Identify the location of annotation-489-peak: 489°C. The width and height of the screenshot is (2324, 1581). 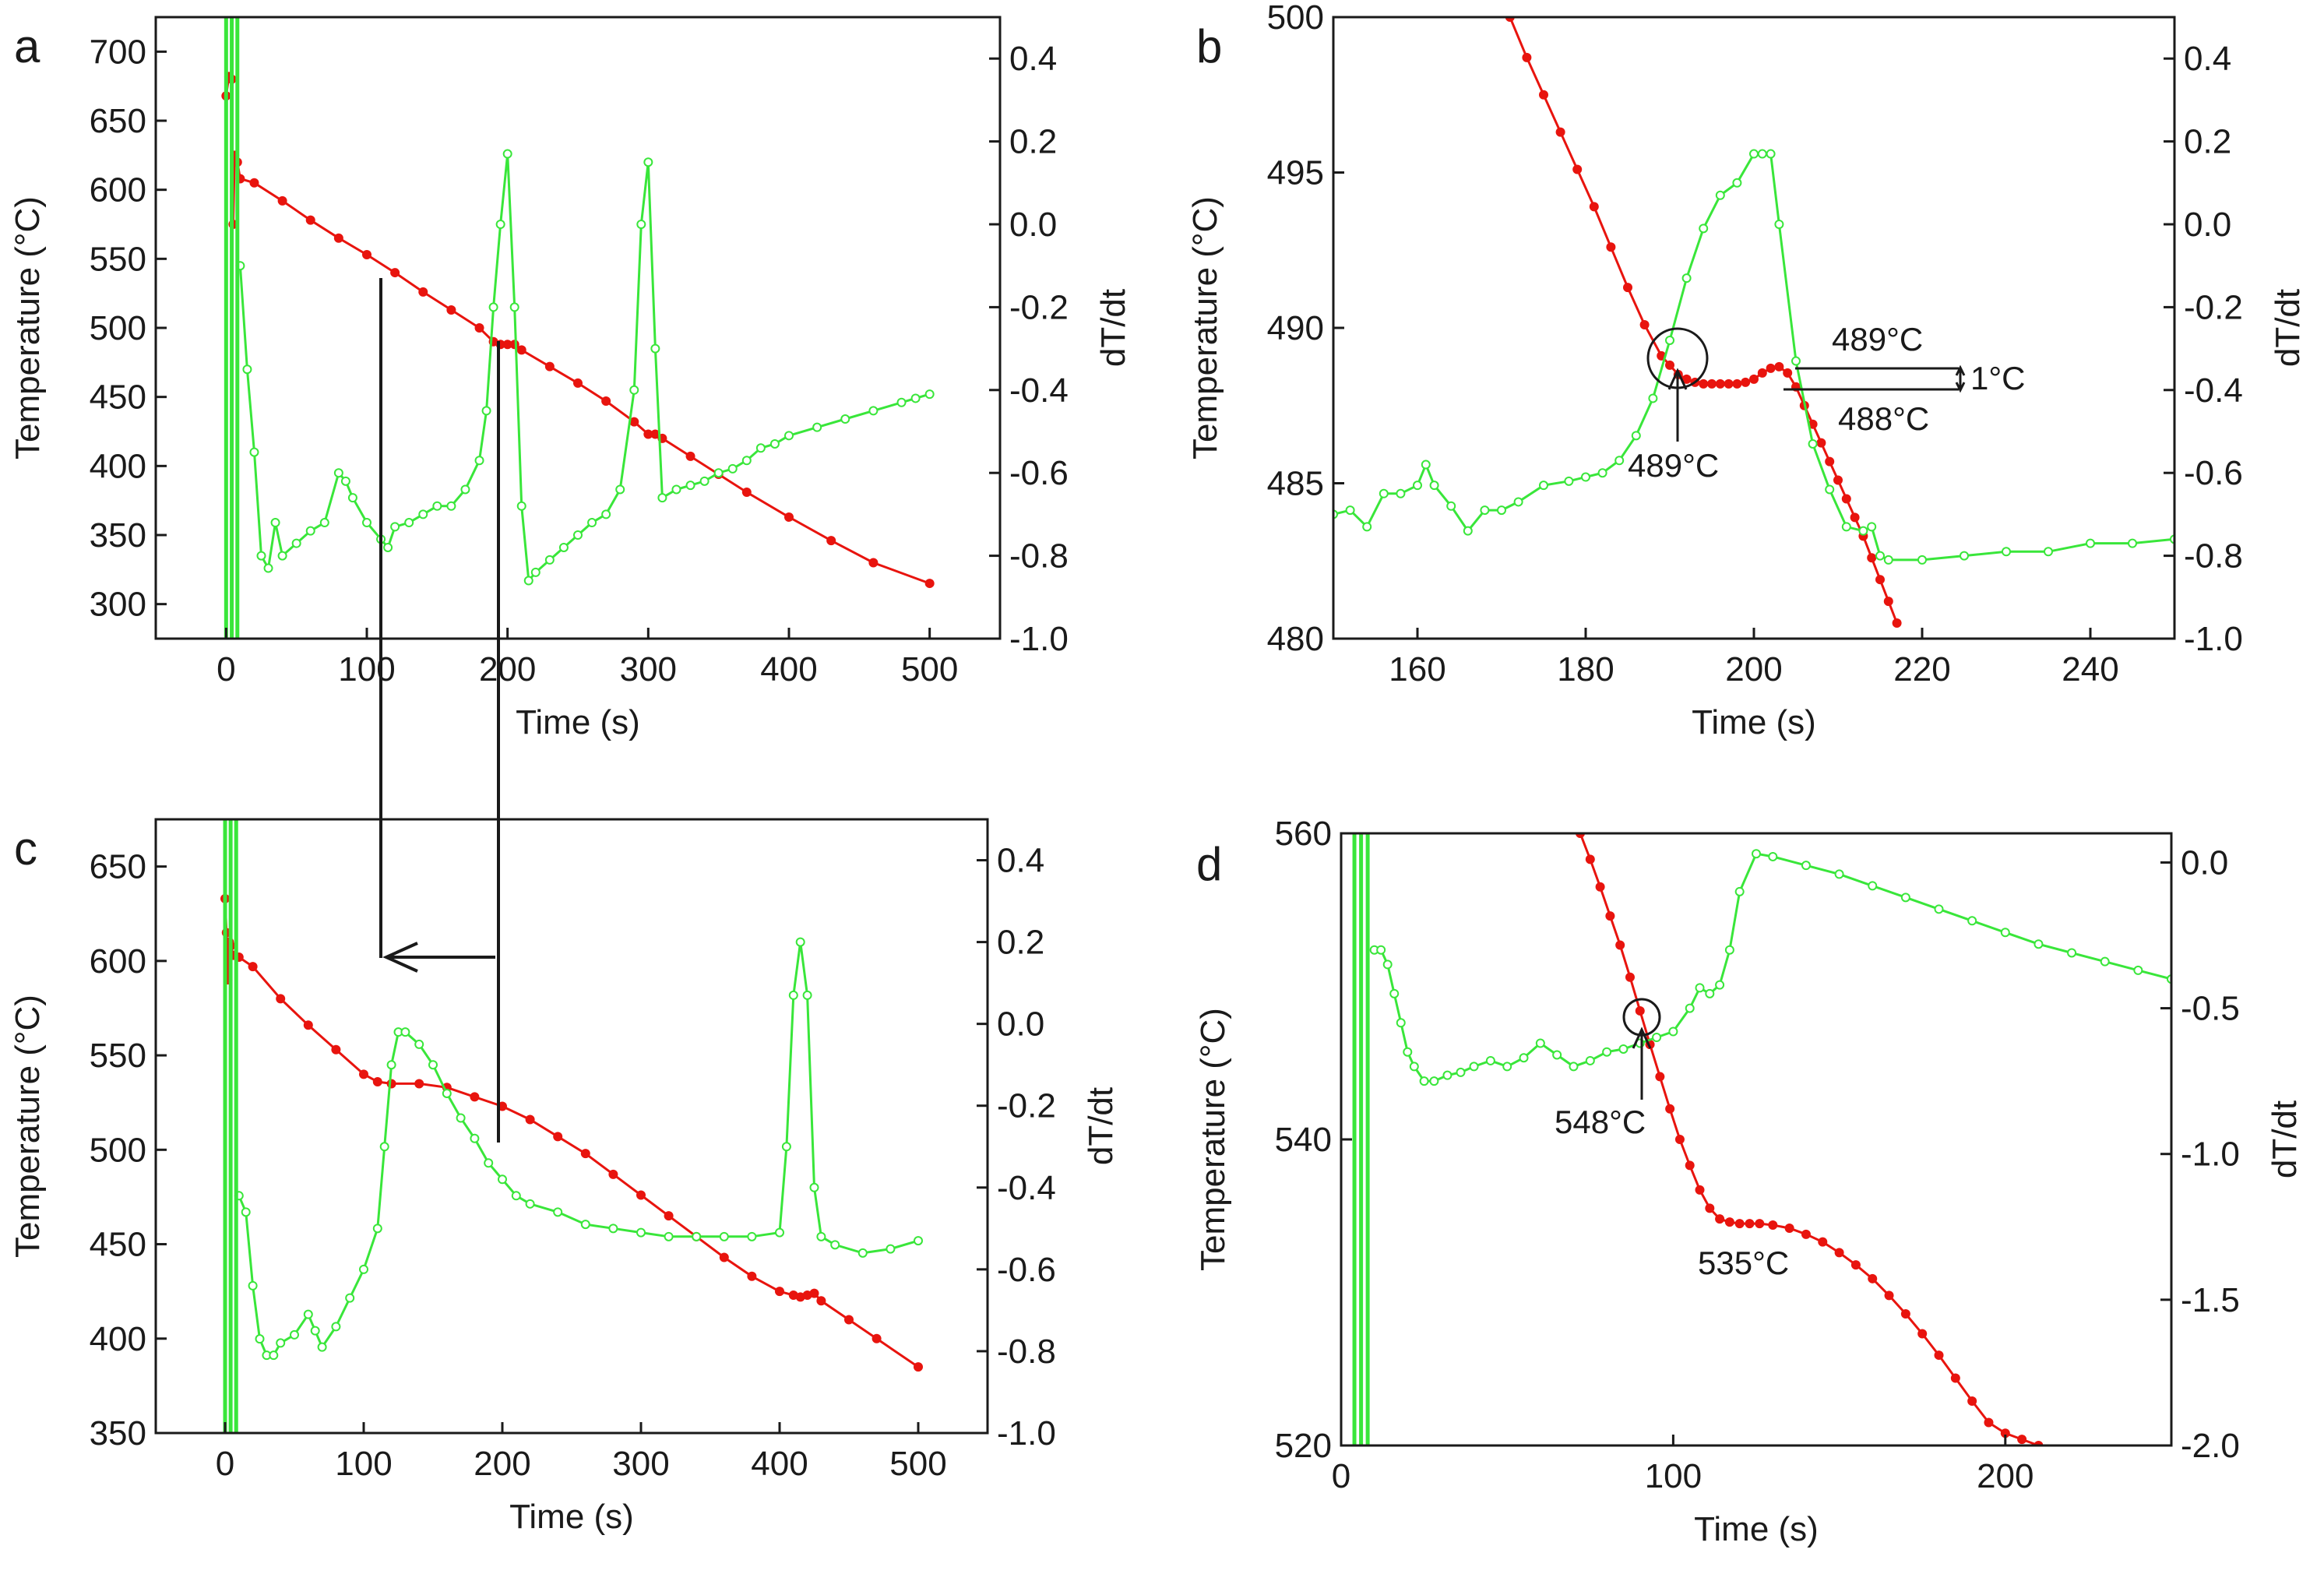
(1877, 339).